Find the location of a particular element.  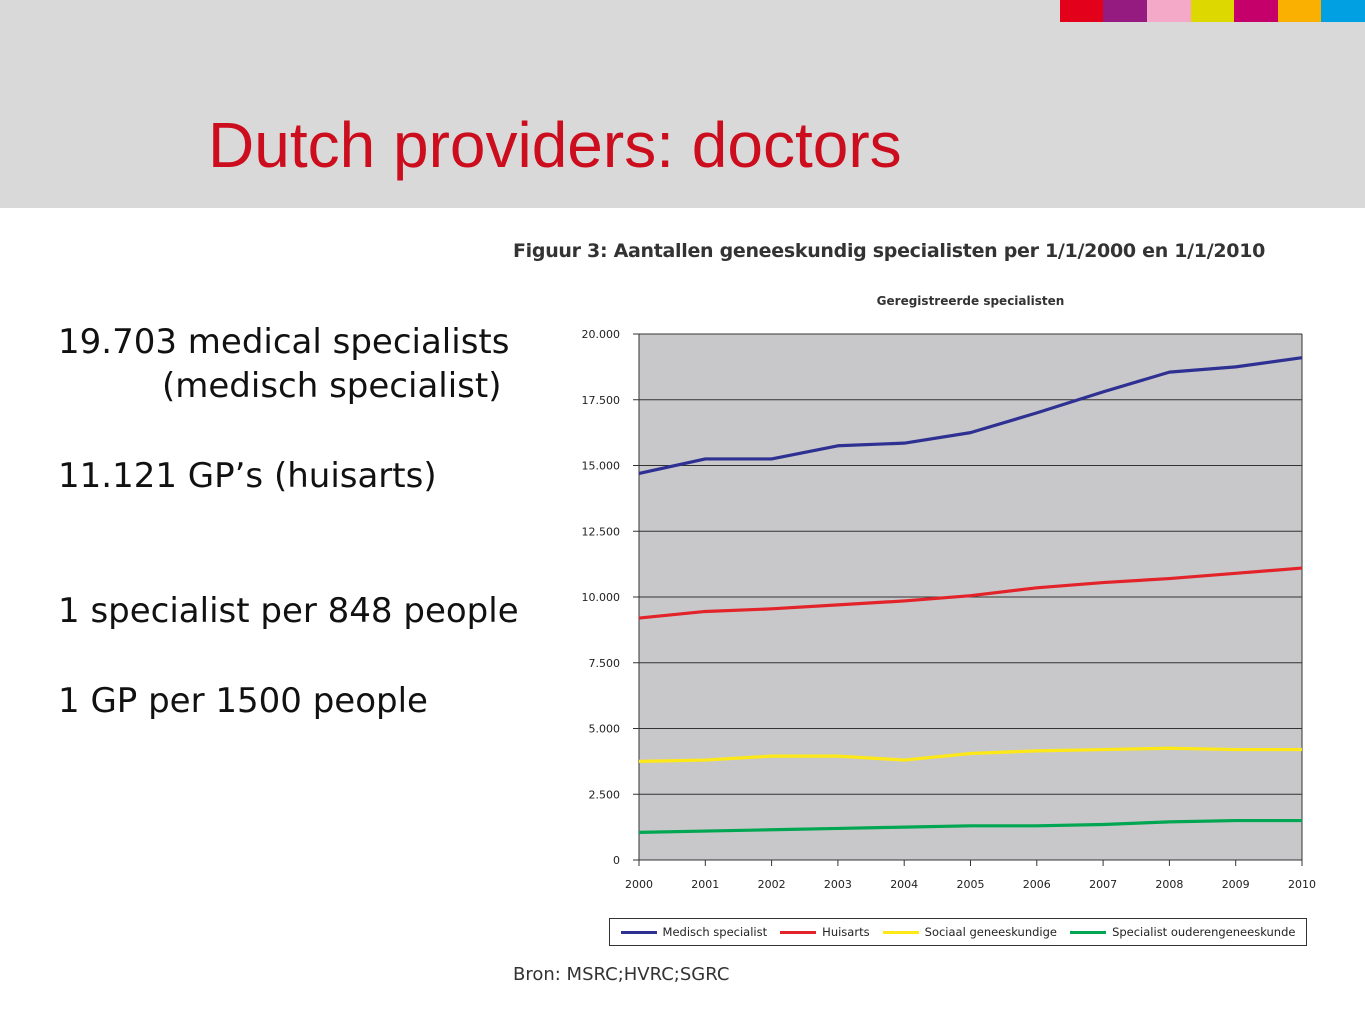

brand-color-strip is located at coordinates (1212, 11).